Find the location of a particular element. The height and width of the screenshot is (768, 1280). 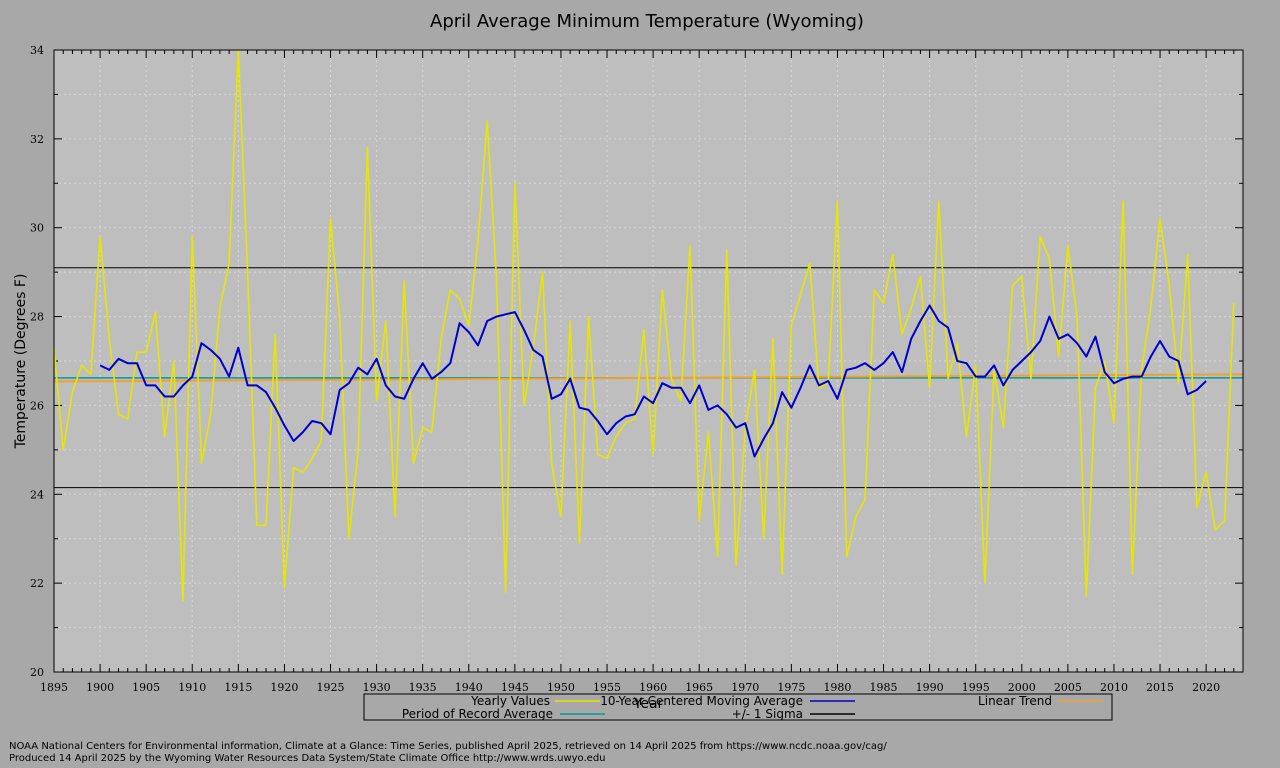

x-tick-label: 1985 is located at coordinates (884, 687).